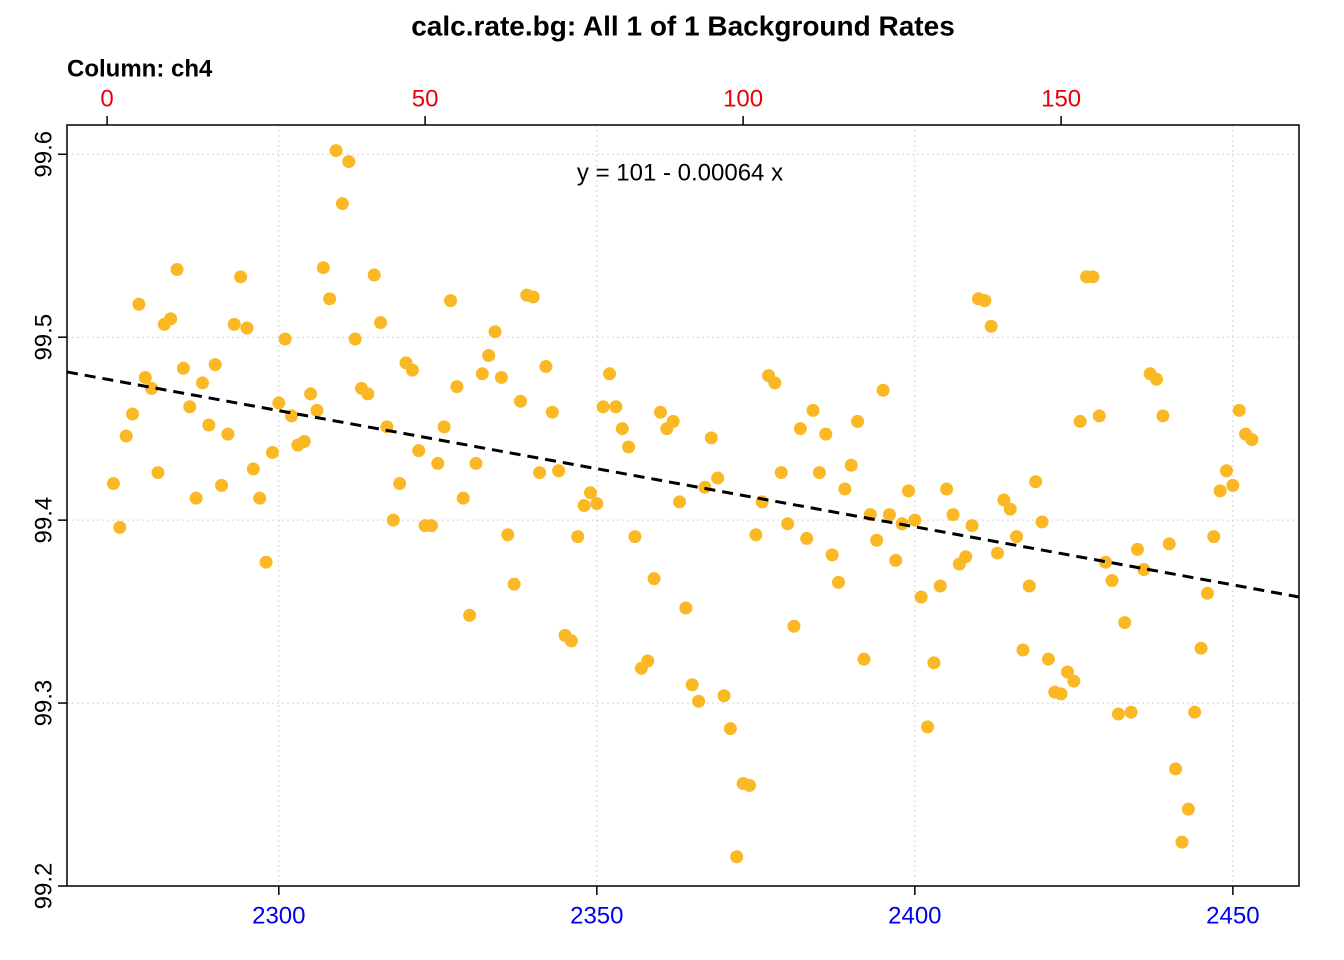 This screenshot has height=960, width=1344. Describe the element at coordinates (278, 915) in the screenshot. I see `x-tick-label: 2300` at that location.